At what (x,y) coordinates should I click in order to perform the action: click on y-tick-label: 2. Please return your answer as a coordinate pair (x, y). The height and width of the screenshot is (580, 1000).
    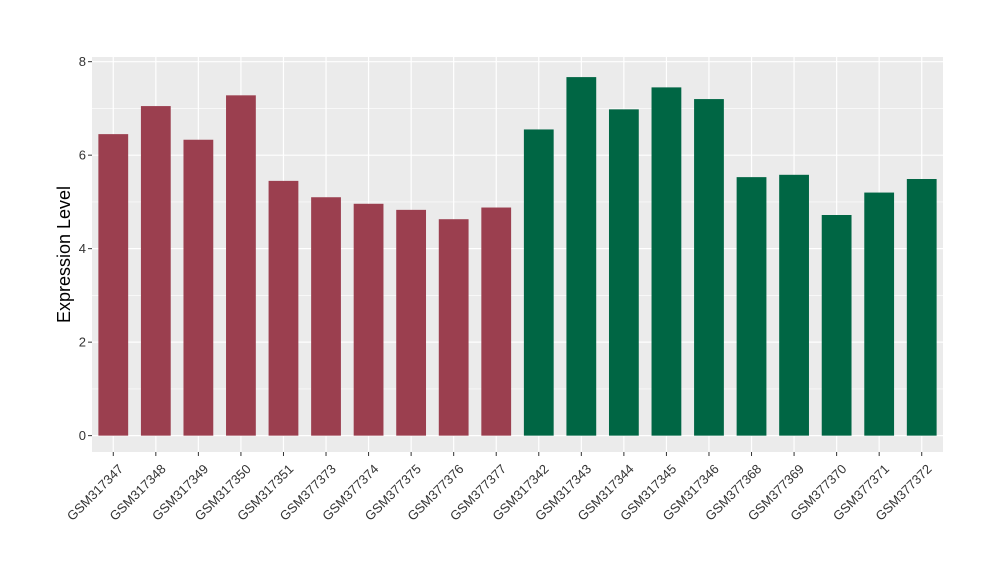
    Looking at the image, I should click on (82, 342).